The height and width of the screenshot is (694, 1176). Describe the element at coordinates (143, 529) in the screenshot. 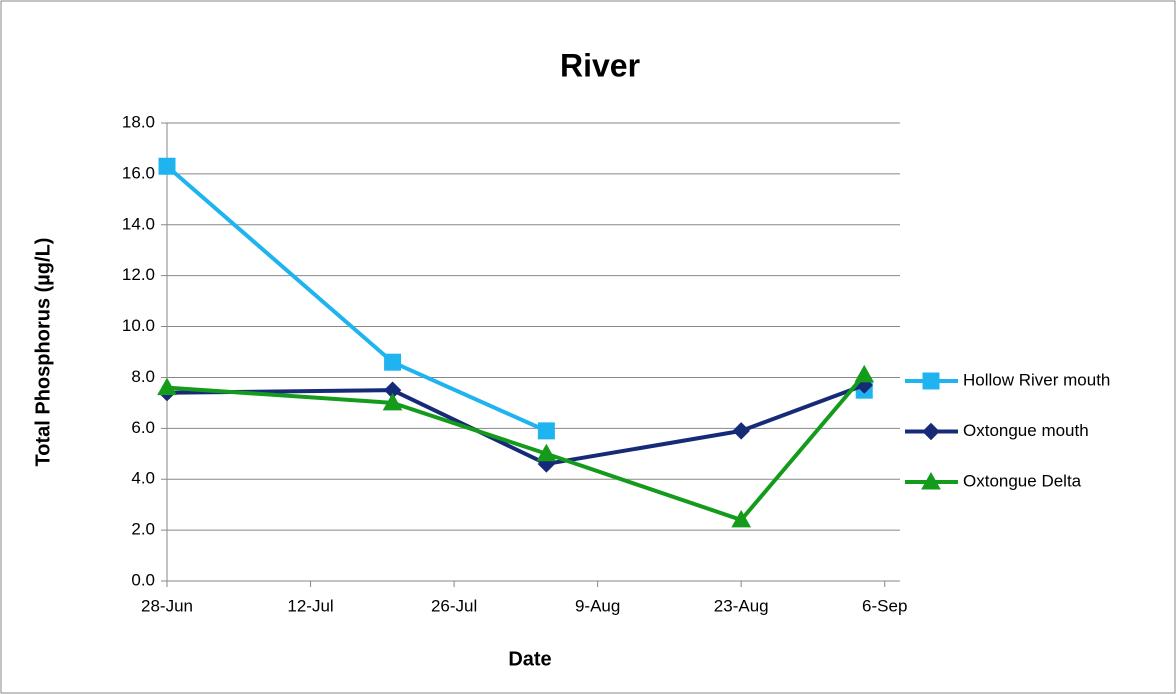

I see `y-tick-label: 2.0` at that location.